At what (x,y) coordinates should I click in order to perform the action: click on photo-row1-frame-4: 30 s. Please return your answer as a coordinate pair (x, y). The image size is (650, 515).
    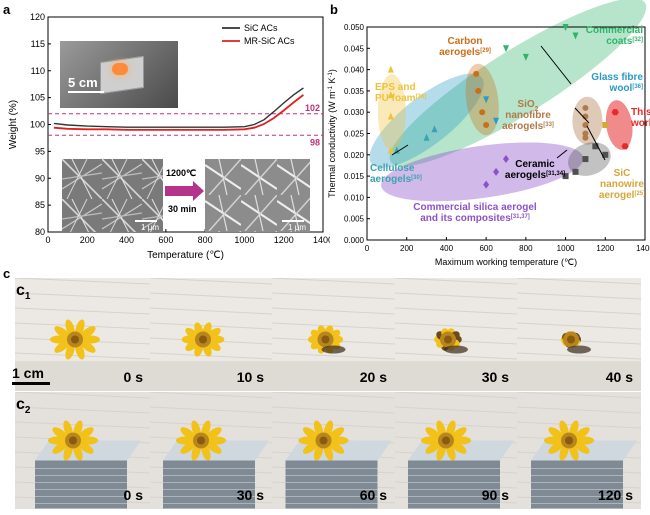
    Looking at the image, I should click on (456, 334).